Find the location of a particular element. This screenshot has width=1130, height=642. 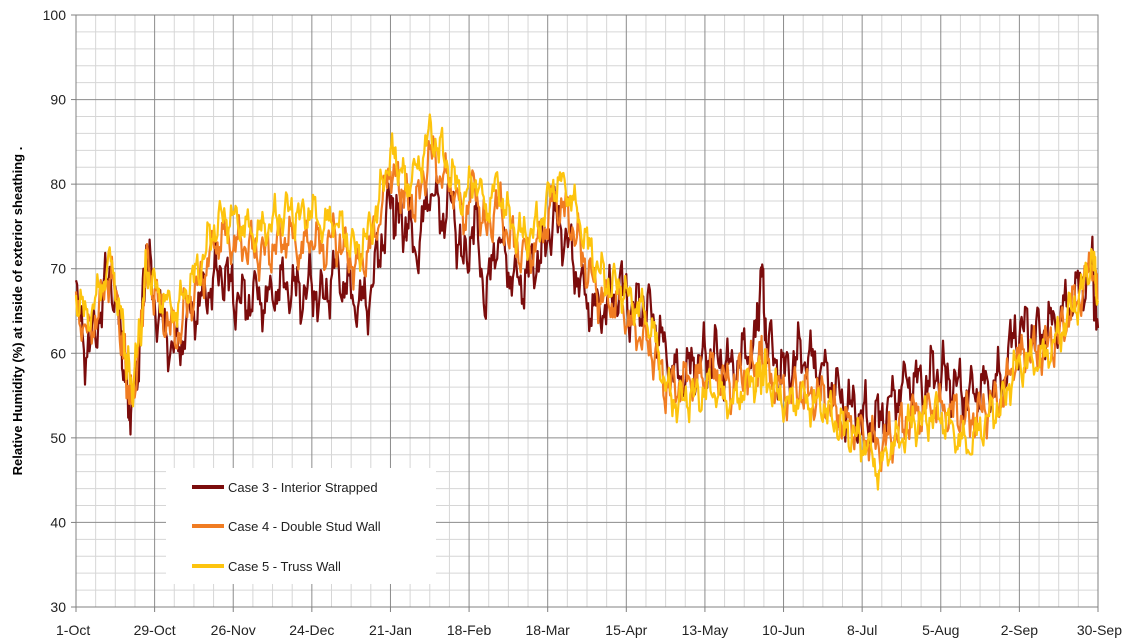

x-tick-label: 24-Dec is located at coordinates (311, 630).